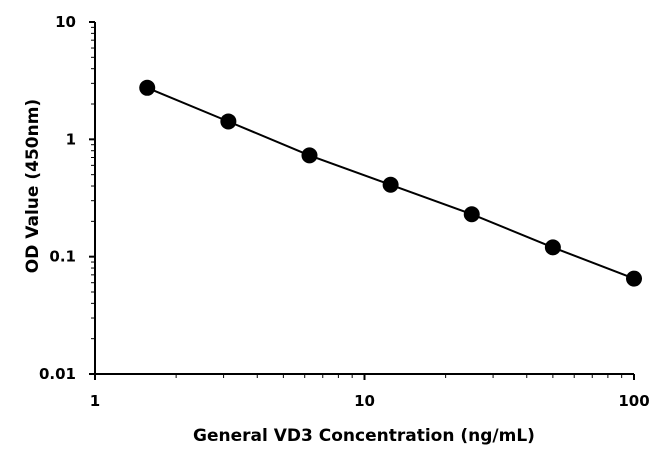 Image resolution: width=668 pixels, height=454 pixels. I want to click on x-tick-label: 1, so click(95, 401).